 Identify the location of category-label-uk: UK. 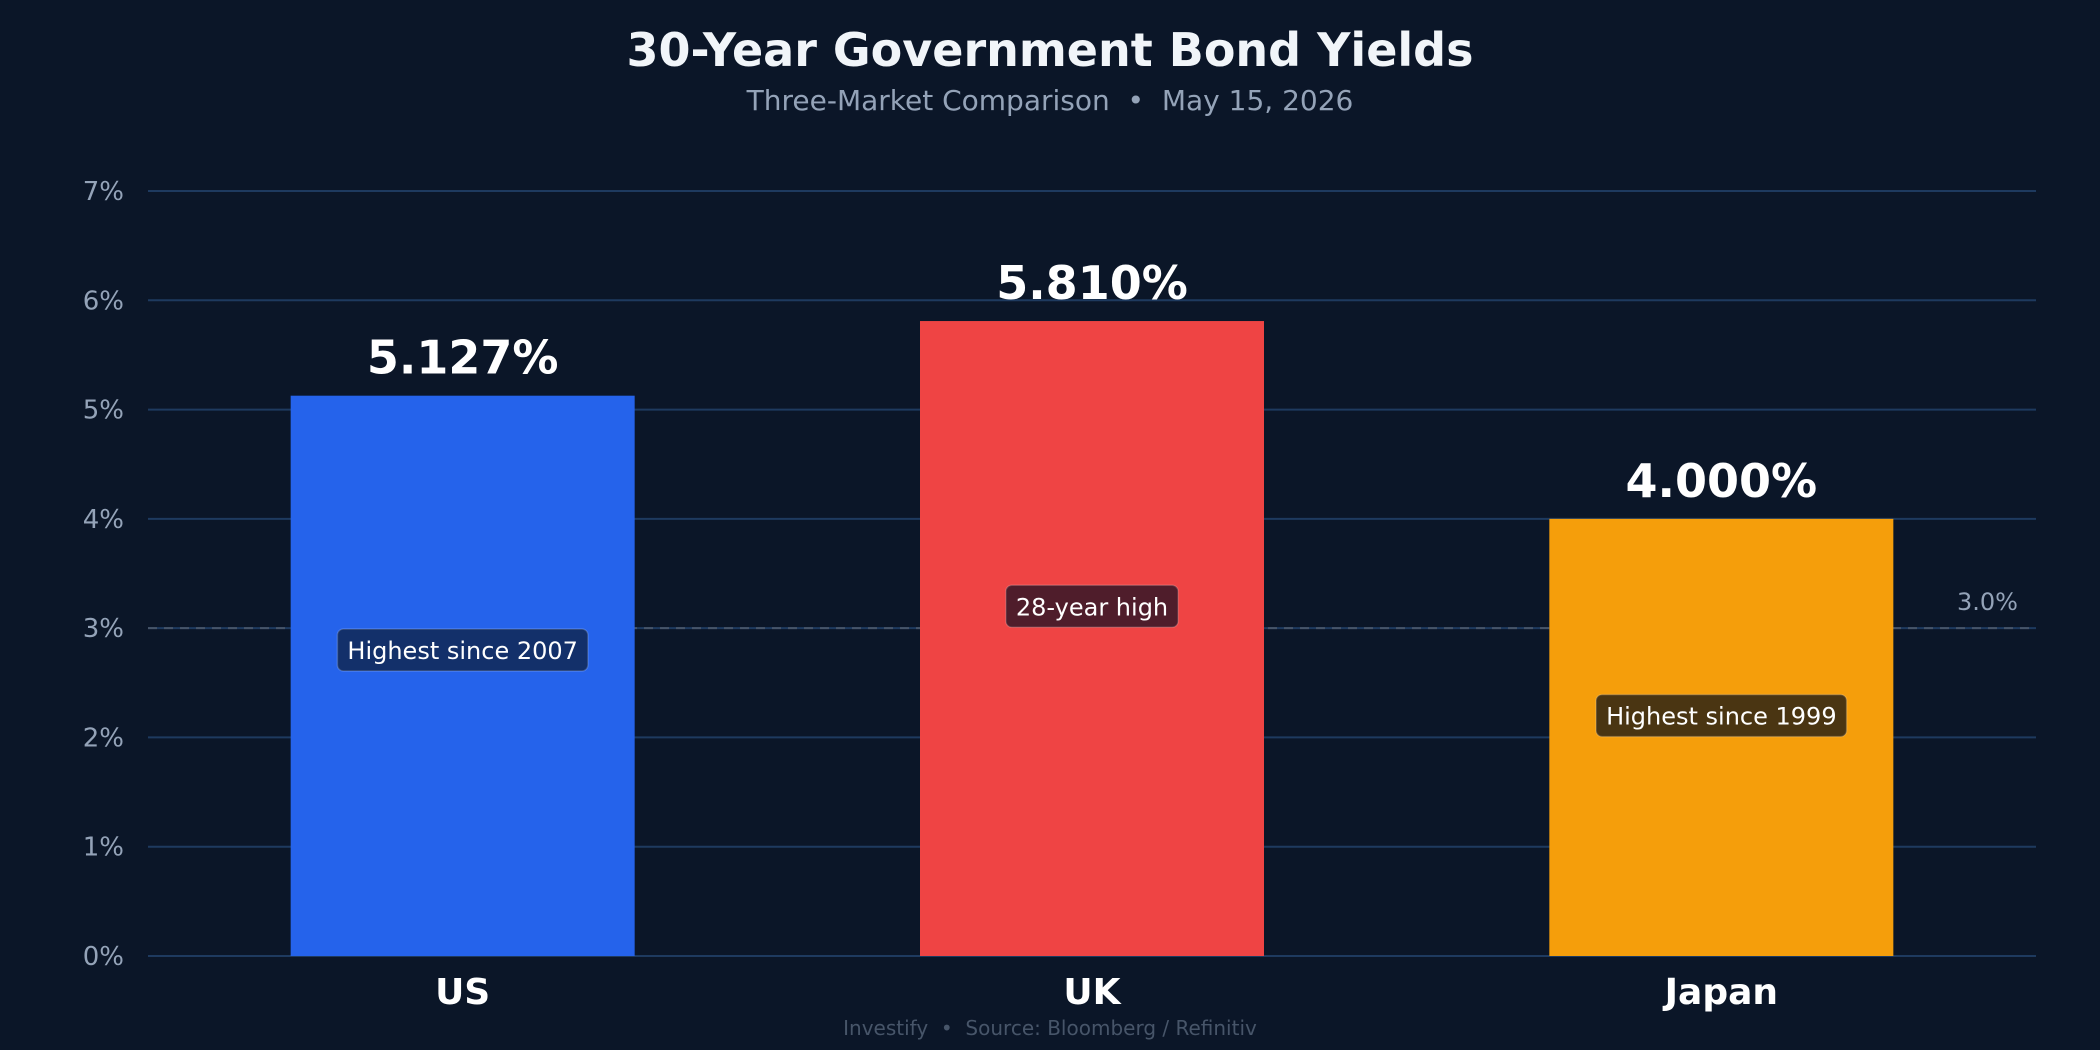
(1092, 992).